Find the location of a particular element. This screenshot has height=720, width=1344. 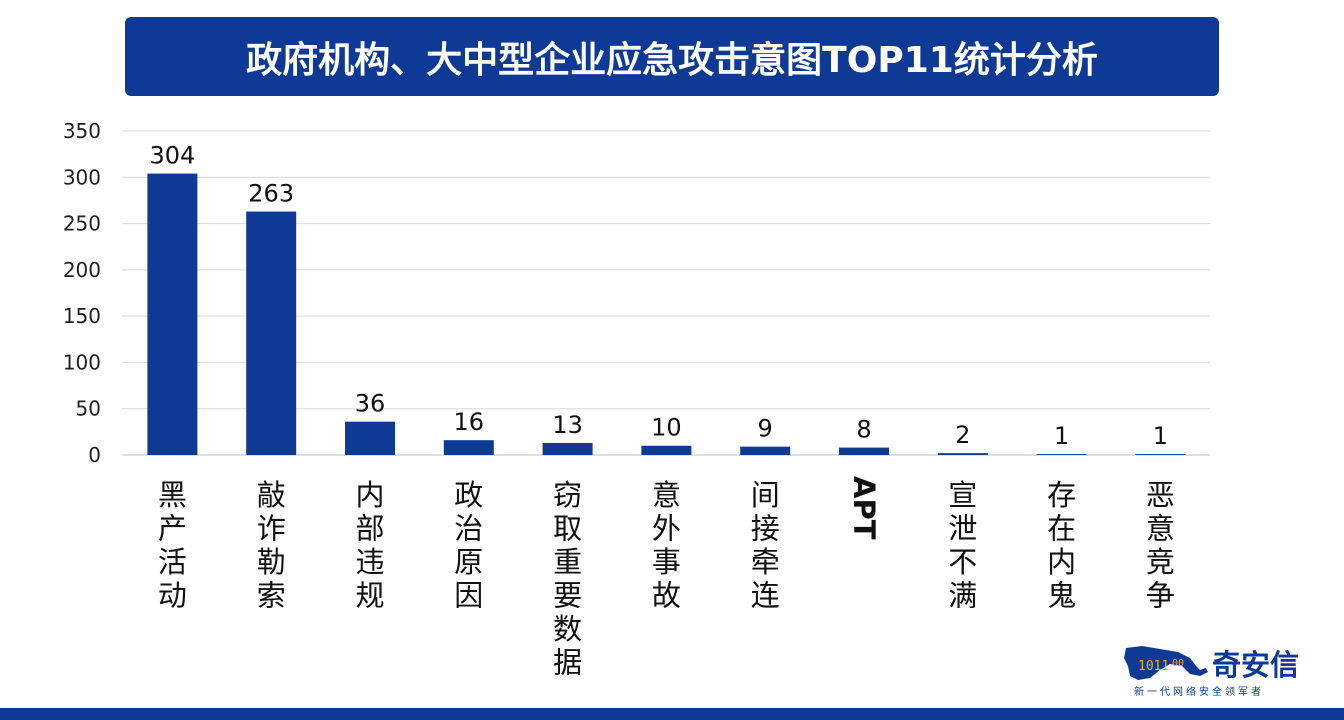

category-label-char: 数 is located at coordinates (567, 629).